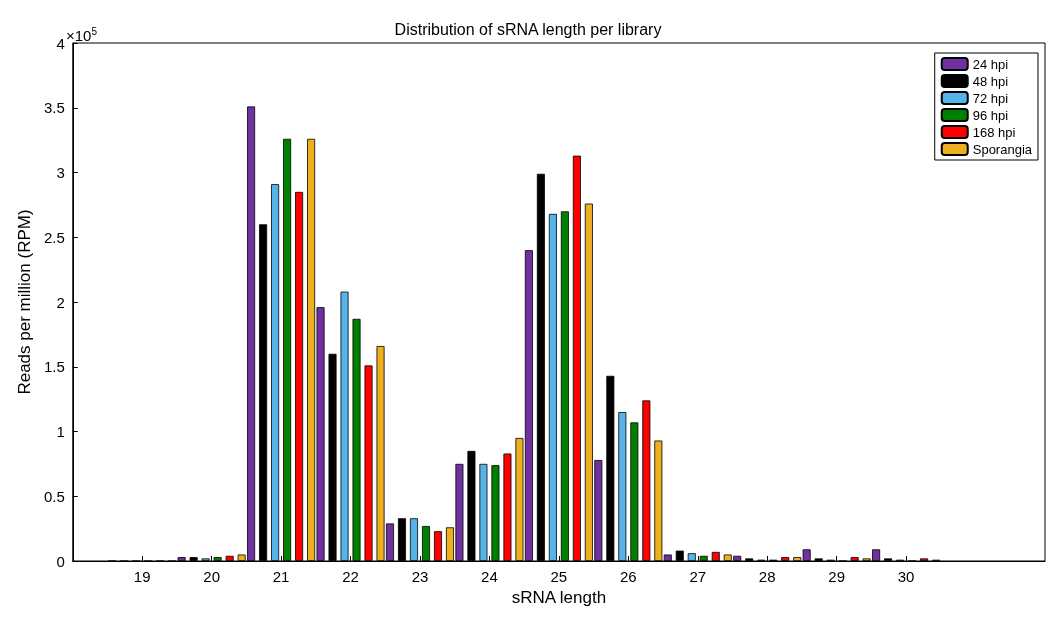 This screenshot has height=621, width=1057. I want to click on x-tick-label: 29, so click(836, 576).